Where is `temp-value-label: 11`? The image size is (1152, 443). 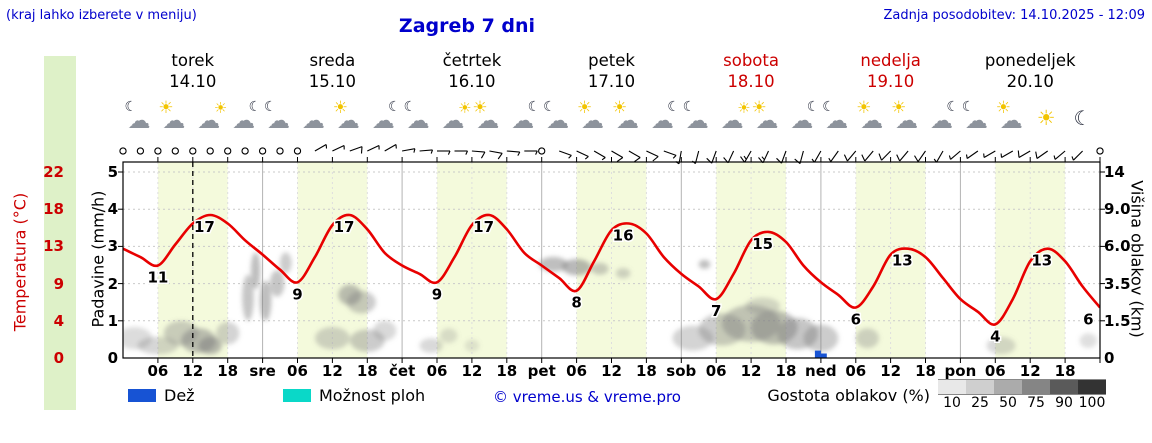
temp-value-label: 11 is located at coordinates (157, 278).